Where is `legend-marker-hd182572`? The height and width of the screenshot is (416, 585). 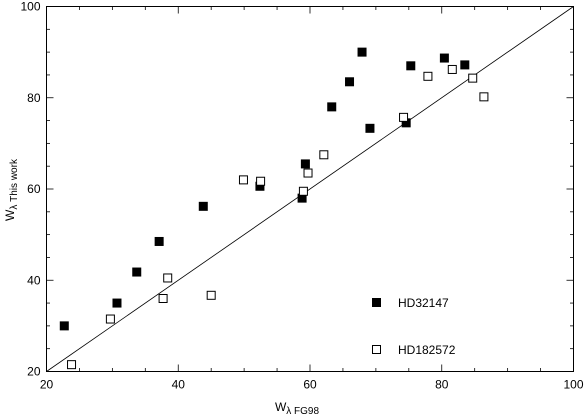 legend-marker-hd182572 is located at coordinates (376, 349).